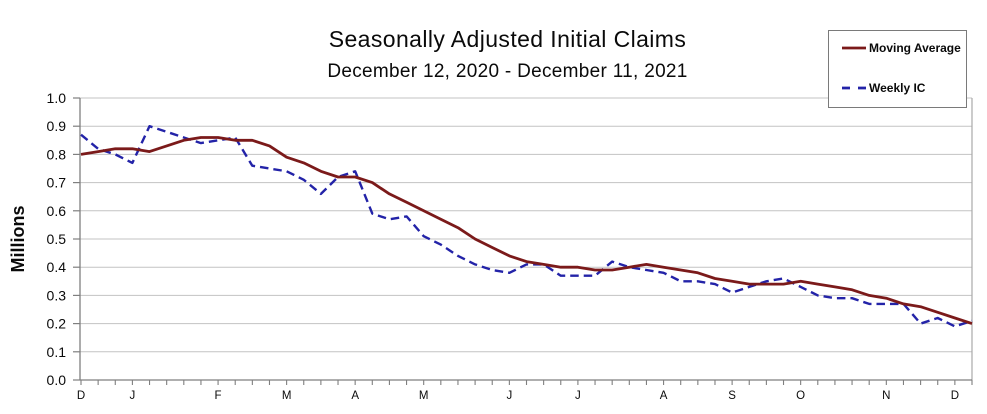 This screenshot has height=414, width=987. I want to click on legend-item-weekly-ic: Weekly IC, so click(903, 88).